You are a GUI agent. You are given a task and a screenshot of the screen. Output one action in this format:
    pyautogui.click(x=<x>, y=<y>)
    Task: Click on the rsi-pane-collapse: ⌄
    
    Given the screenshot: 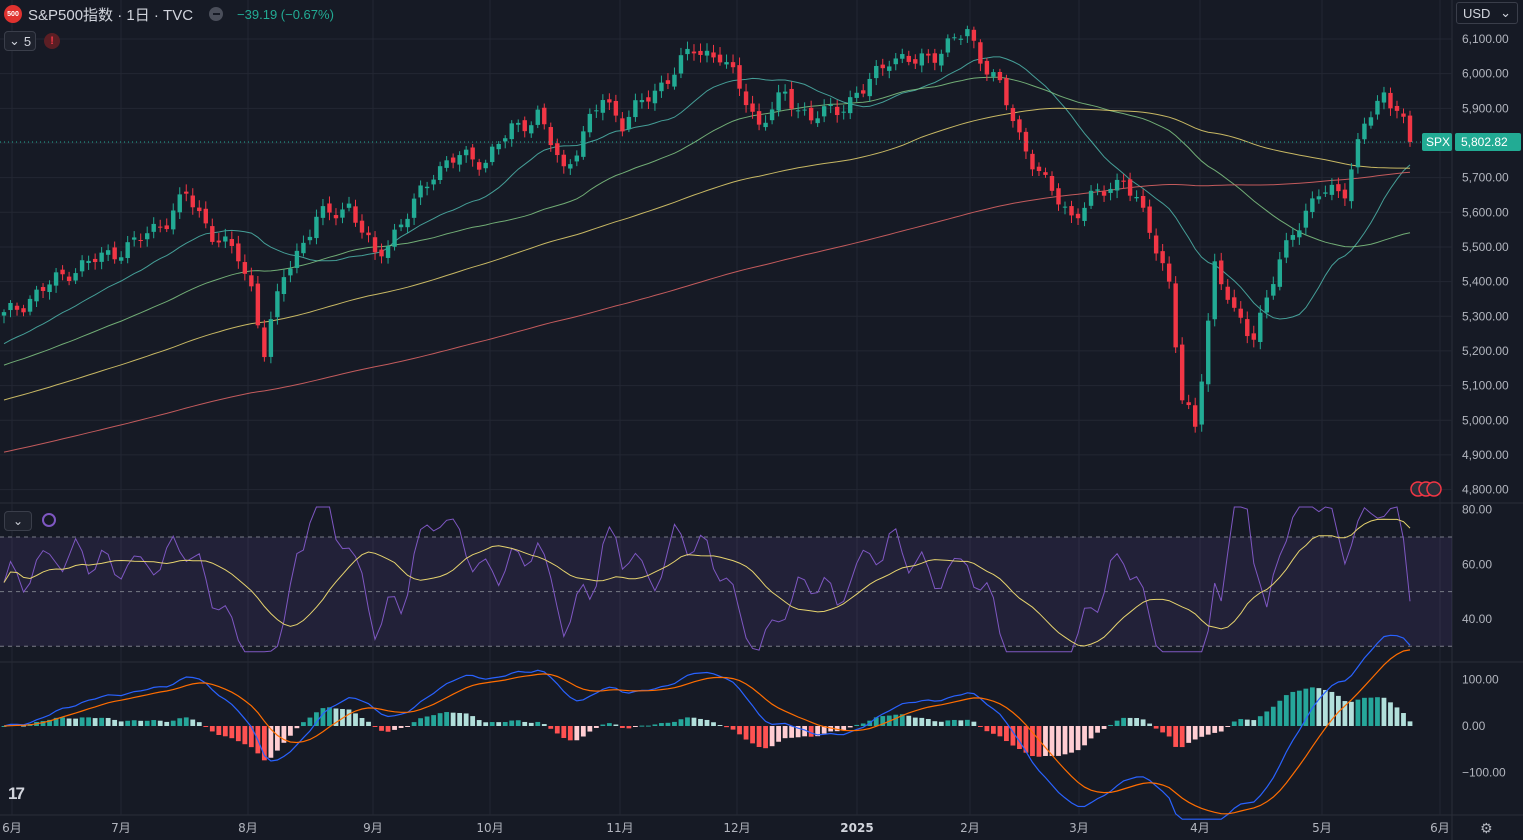 What is the action you would take?
    pyautogui.click(x=18, y=521)
    